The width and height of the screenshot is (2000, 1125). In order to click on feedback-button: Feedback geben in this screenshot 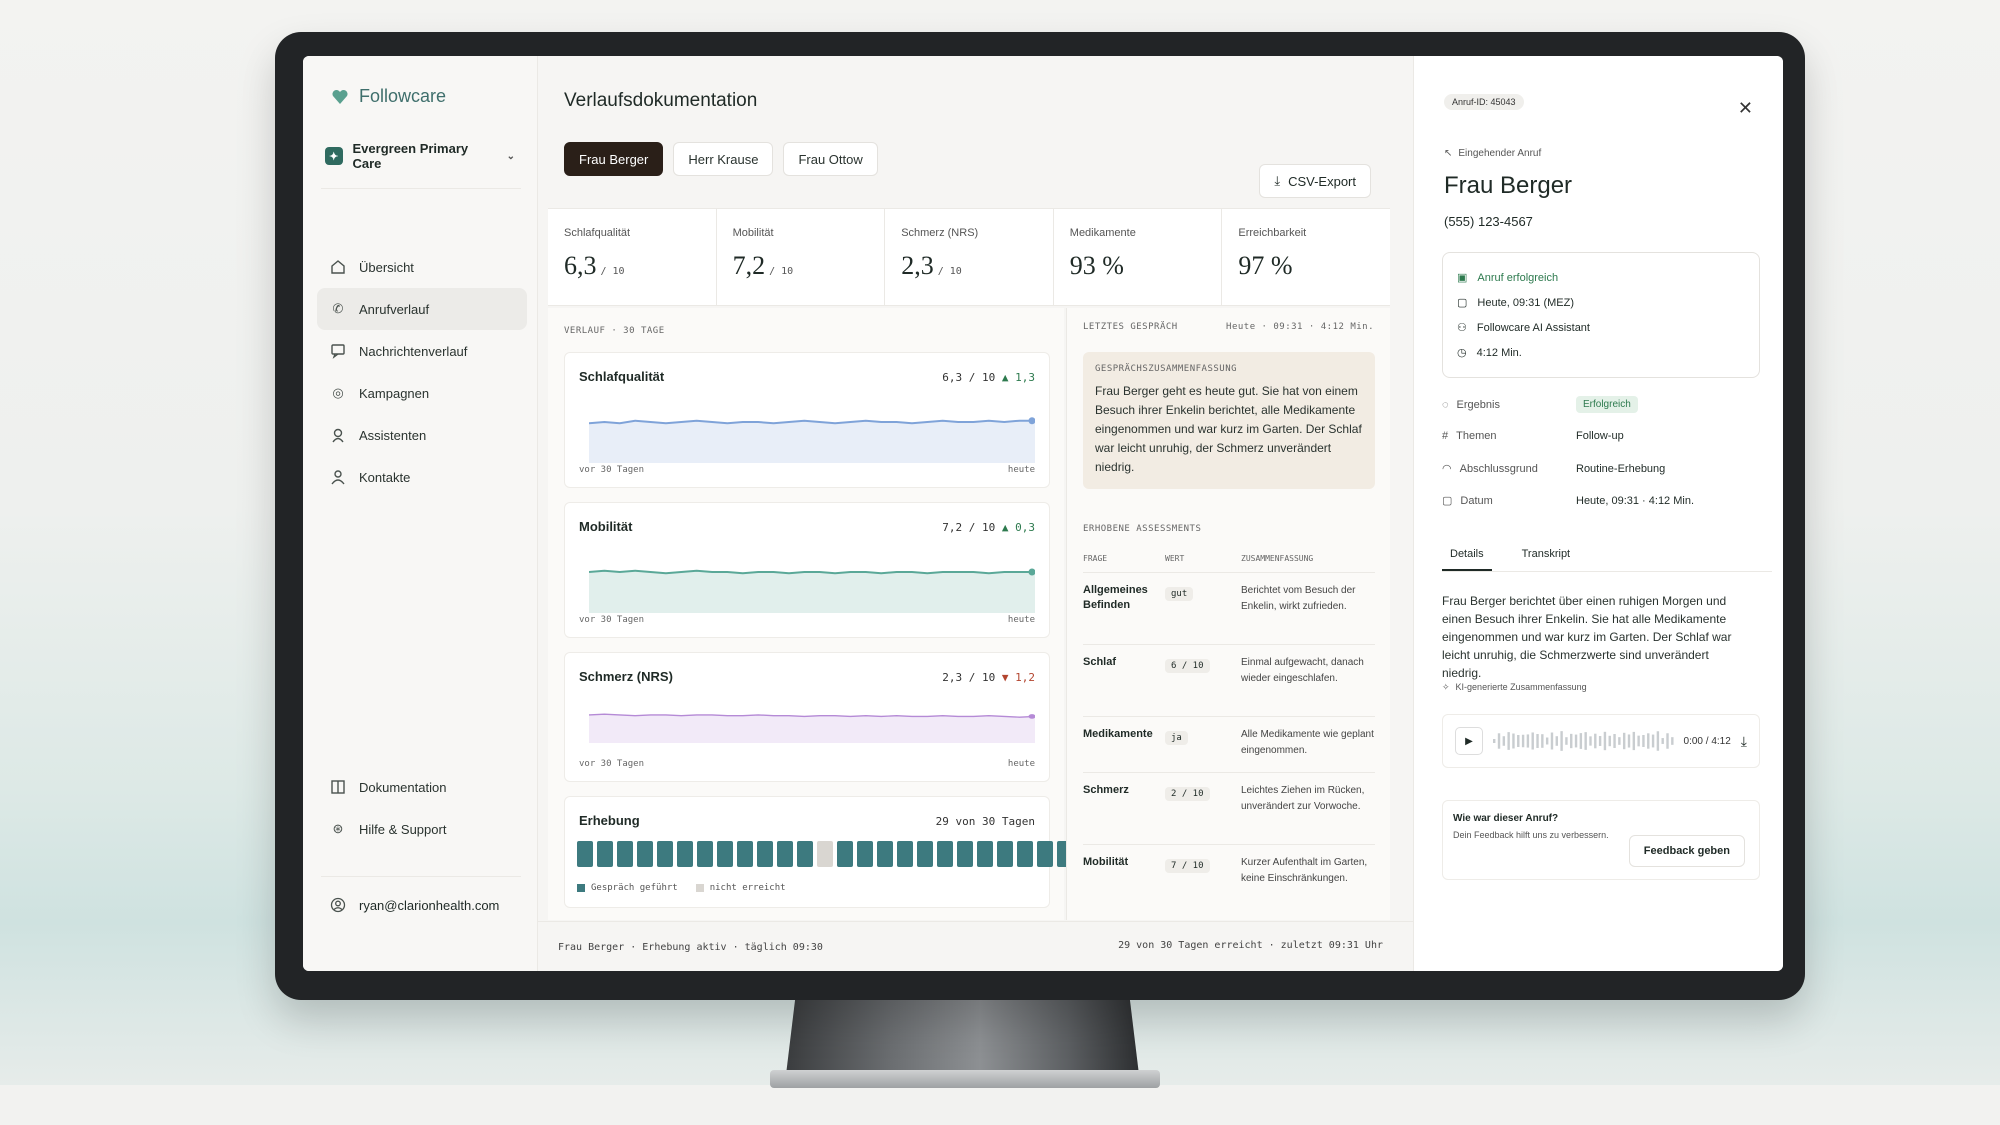, I will do `click(1686, 851)`.